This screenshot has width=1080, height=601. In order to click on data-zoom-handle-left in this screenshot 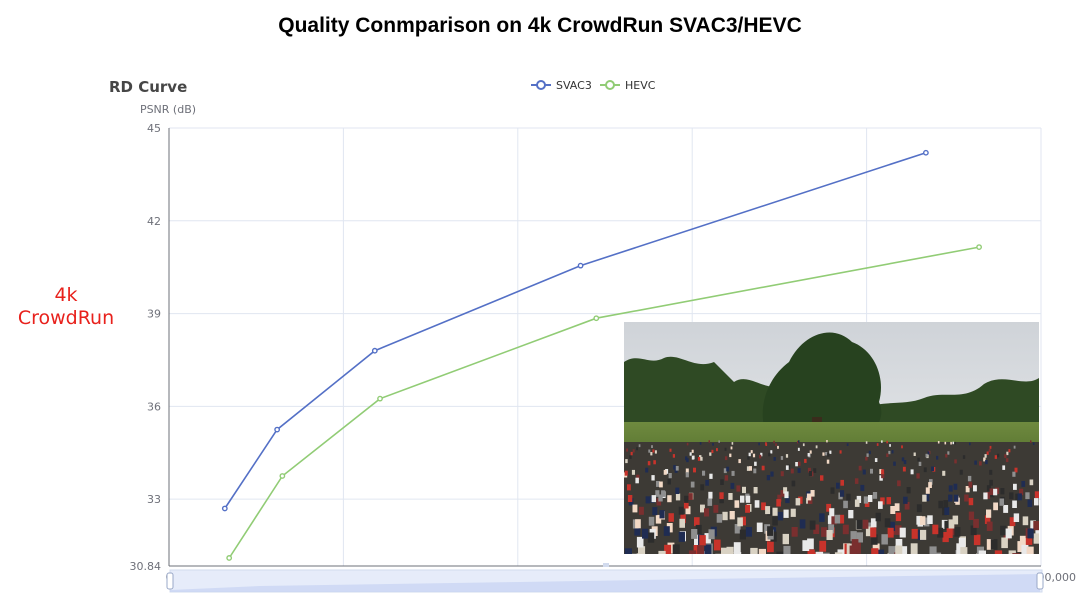, I will do `click(170, 581)`.